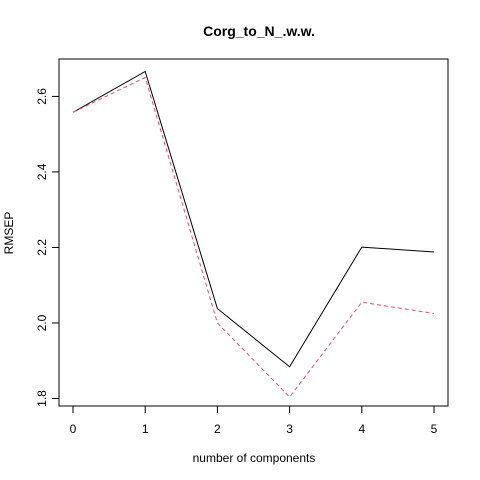 The width and height of the screenshot is (480, 480). What do you see at coordinates (289, 429) in the screenshot?
I see `x-tick-label: 3` at bounding box center [289, 429].